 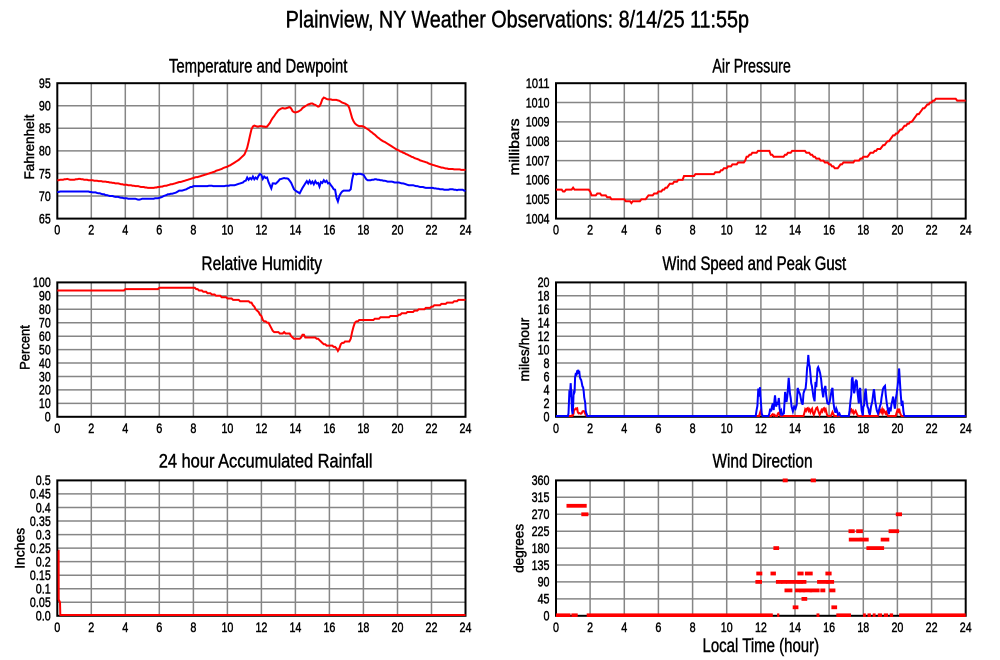 What do you see at coordinates (538, 180) in the screenshot?
I see `svg-text: 1006` at bounding box center [538, 180].